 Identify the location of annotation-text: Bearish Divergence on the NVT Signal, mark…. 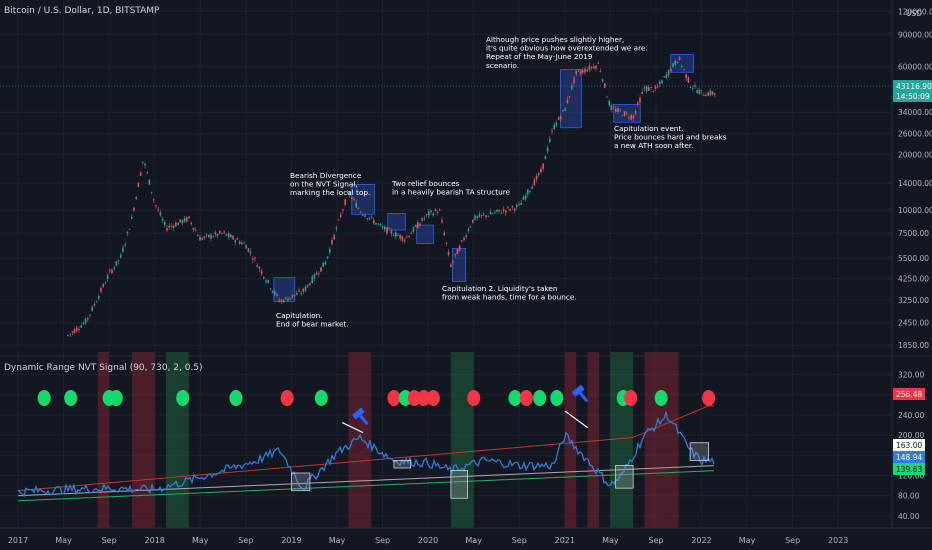
(330, 184).